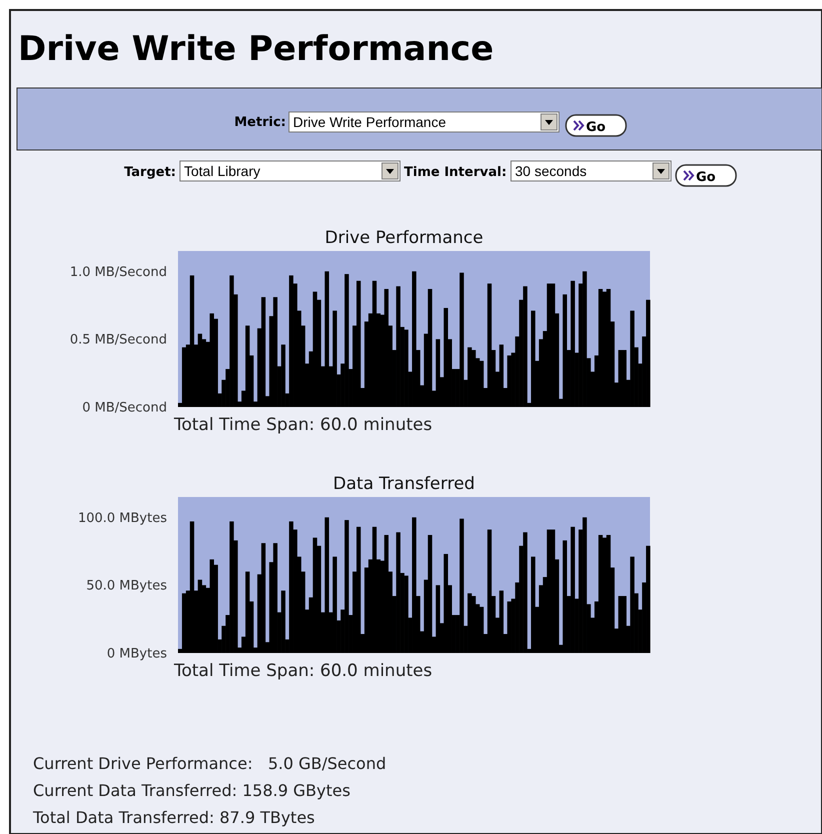  Describe the element at coordinates (455, 172) in the screenshot. I see `text: Time Interval:` at that location.